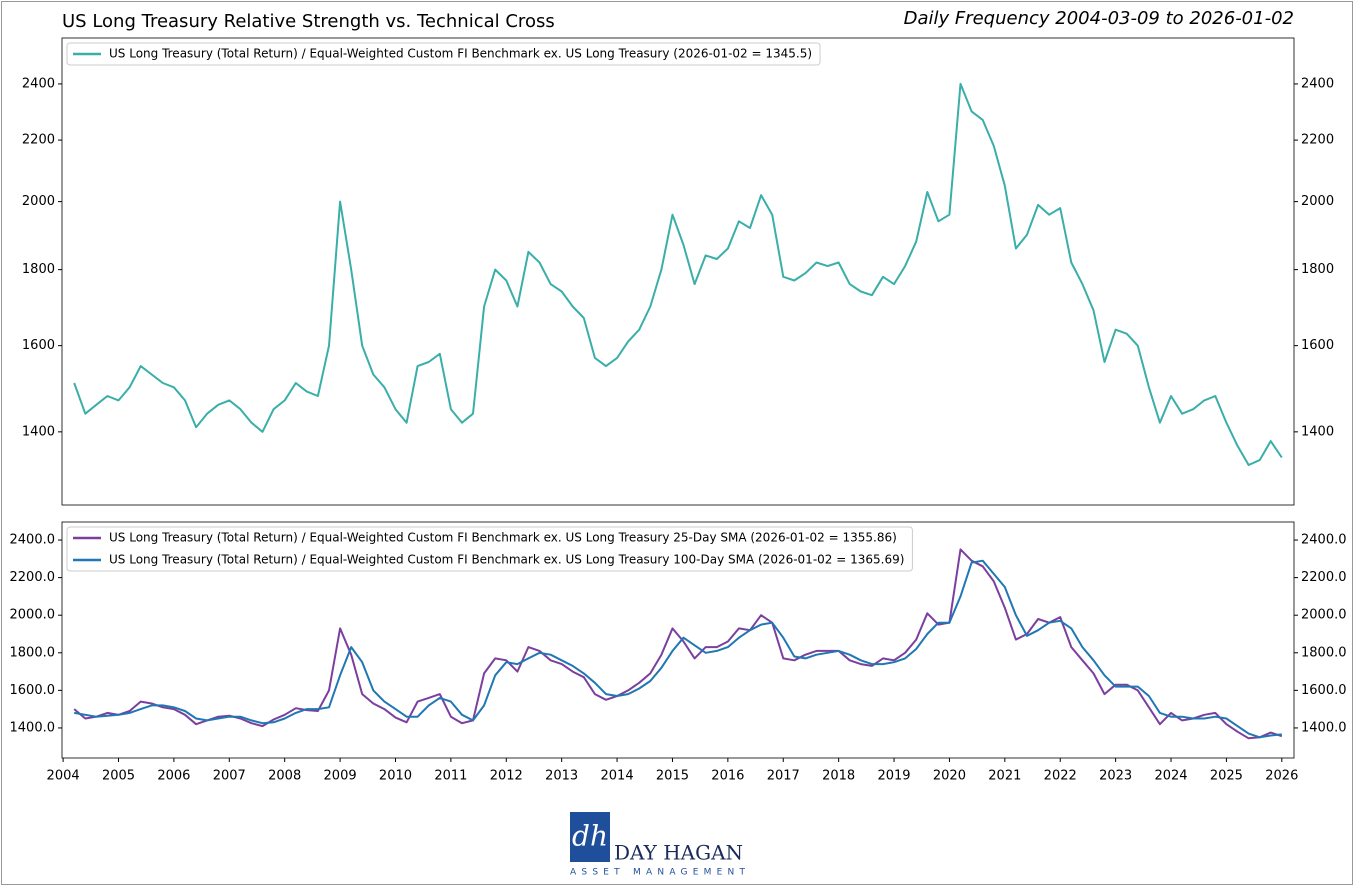  What do you see at coordinates (38, 431) in the screenshot?
I see `y-tick-label: 1400` at bounding box center [38, 431].